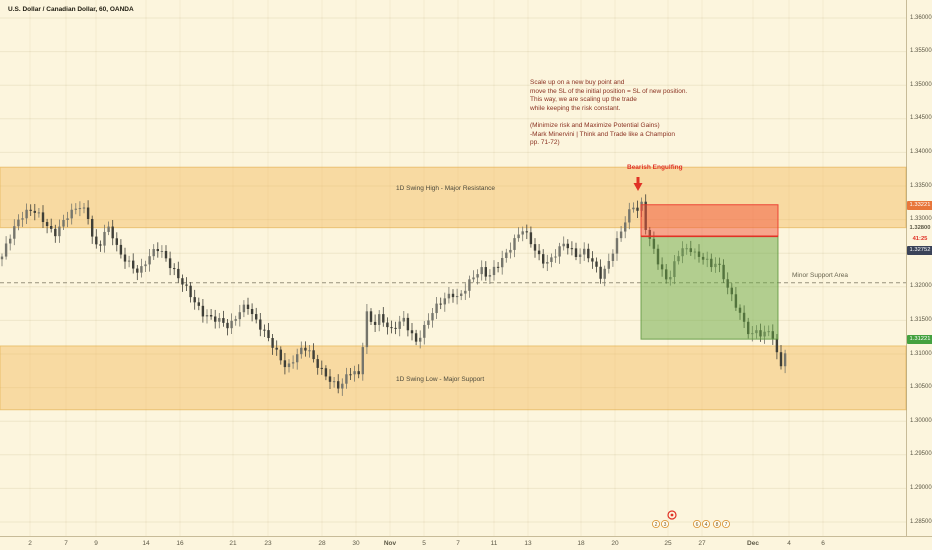 This screenshot has width=932, height=550. I want to click on bearish-engulfing-label: Bearish Engulfing, so click(655, 167).